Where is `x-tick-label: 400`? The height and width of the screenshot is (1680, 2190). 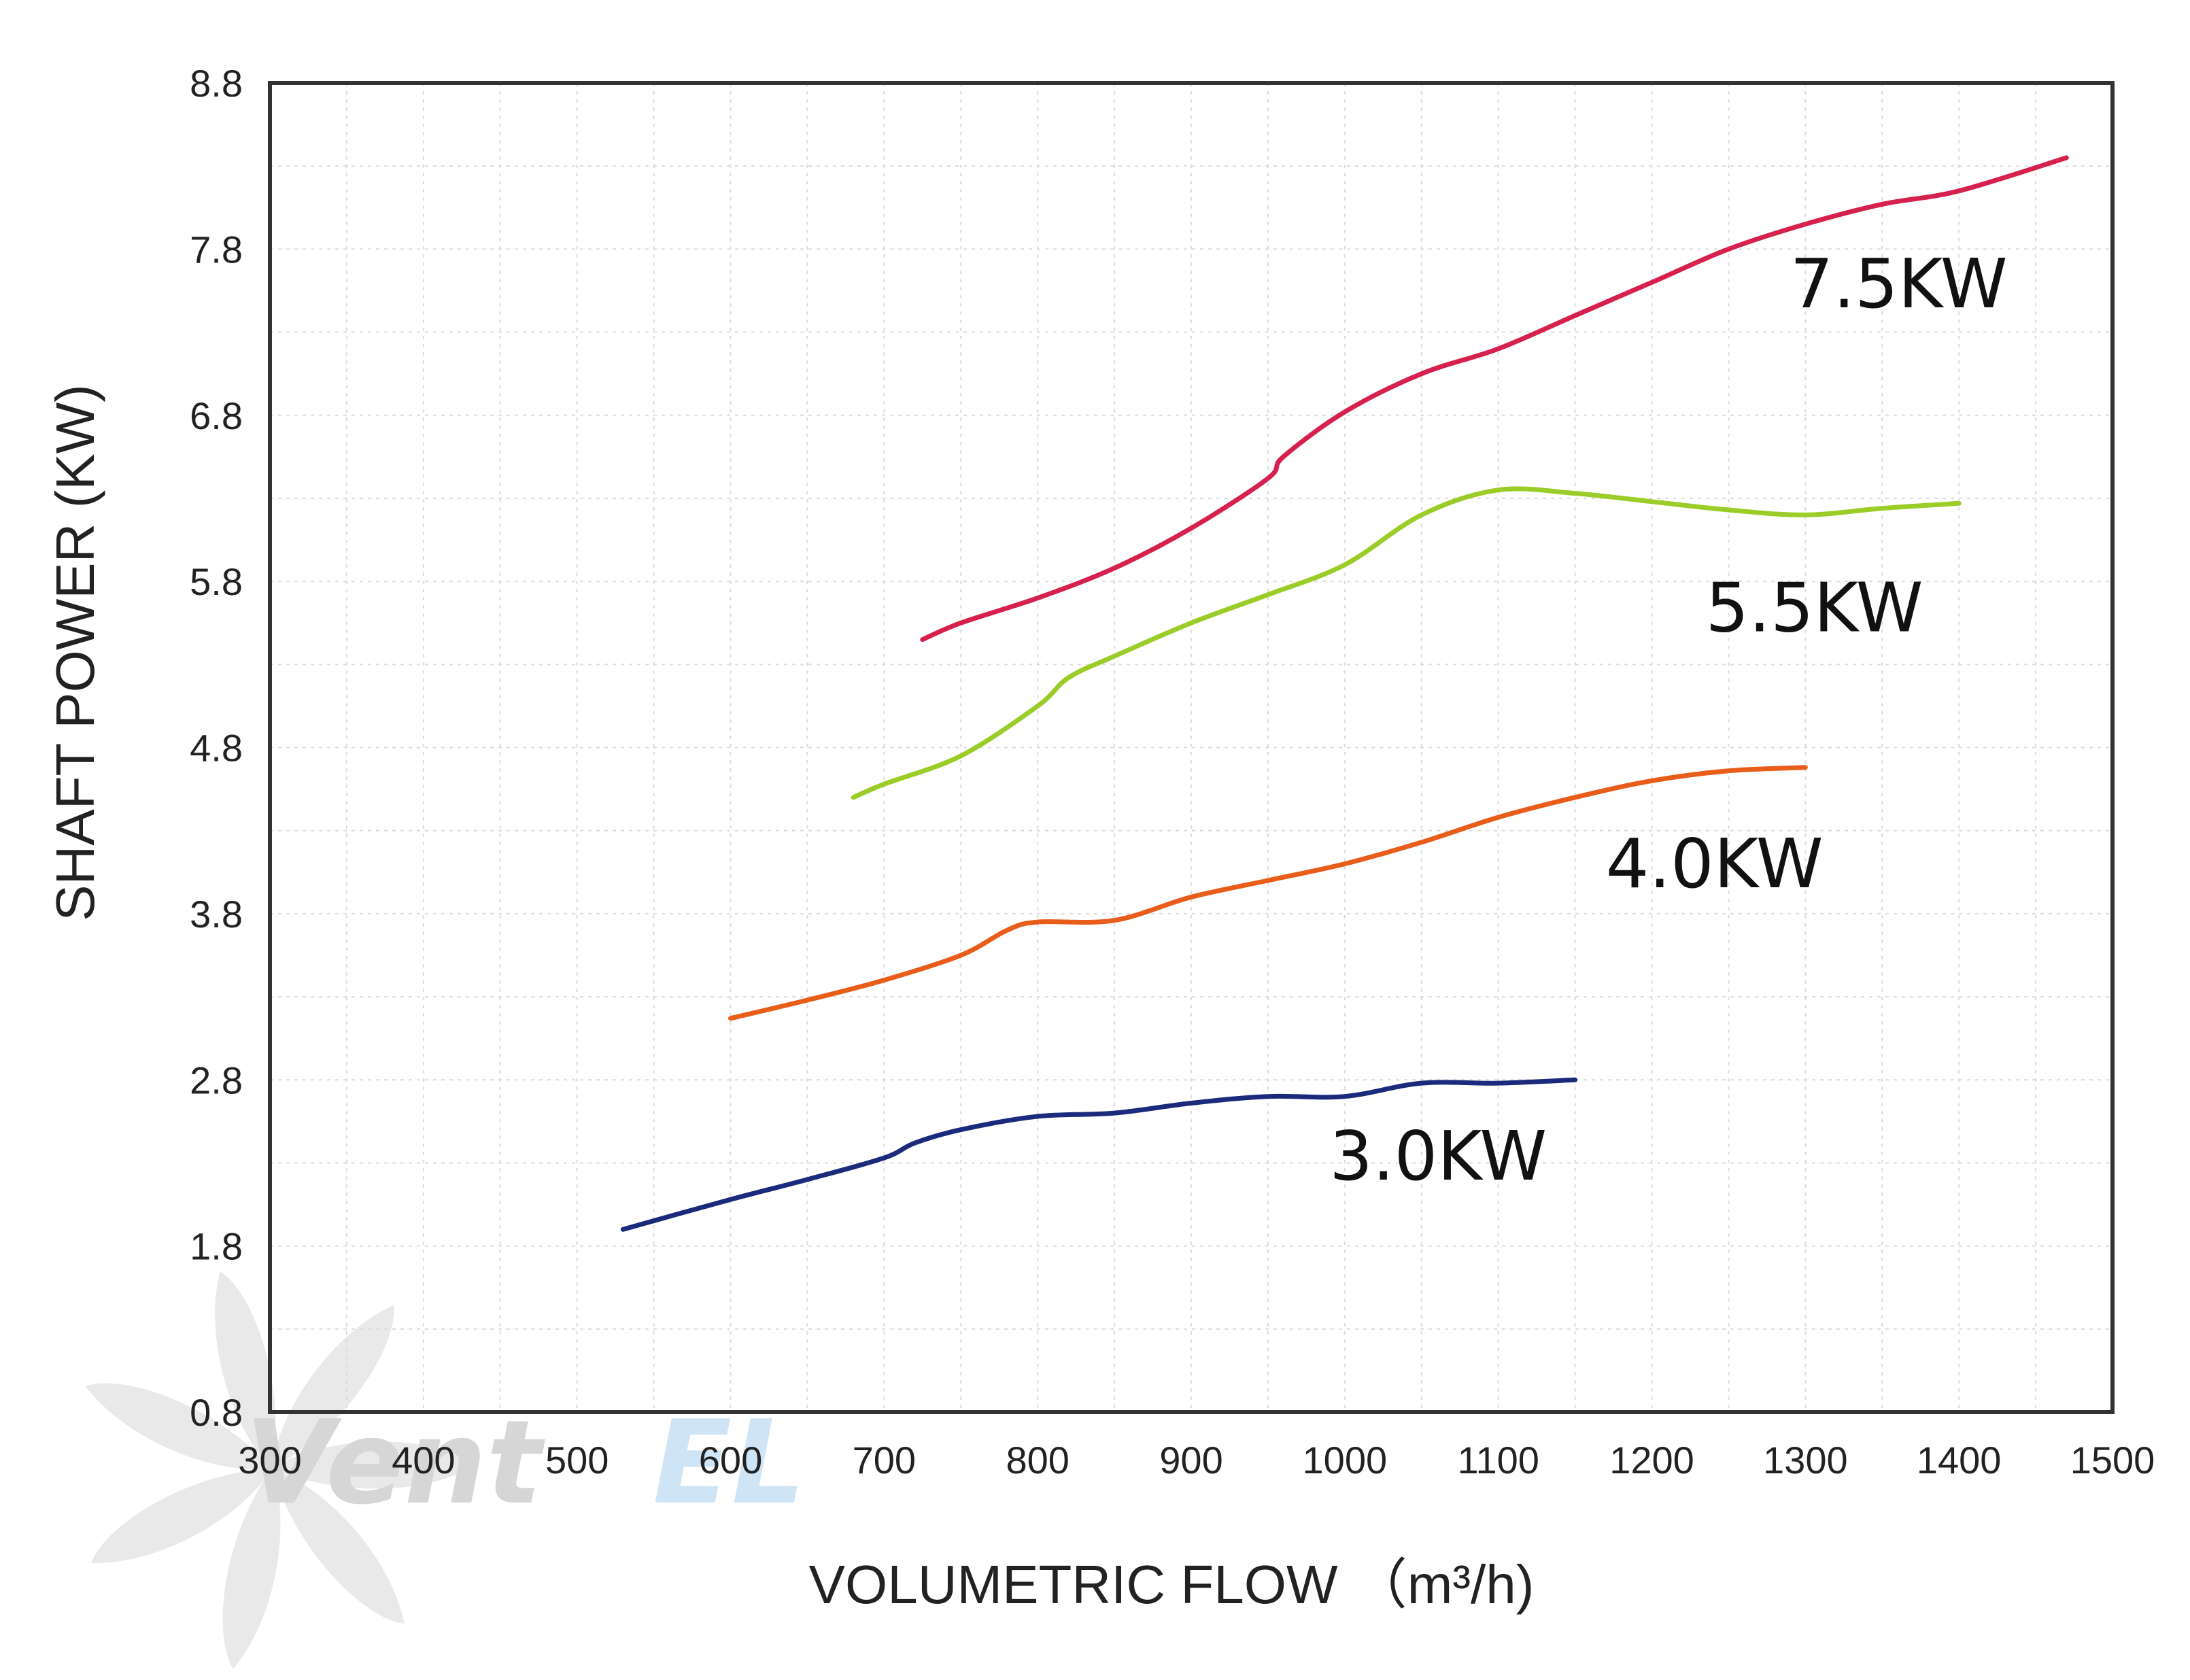 x-tick-label: 400 is located at coordinates (423, 1460).